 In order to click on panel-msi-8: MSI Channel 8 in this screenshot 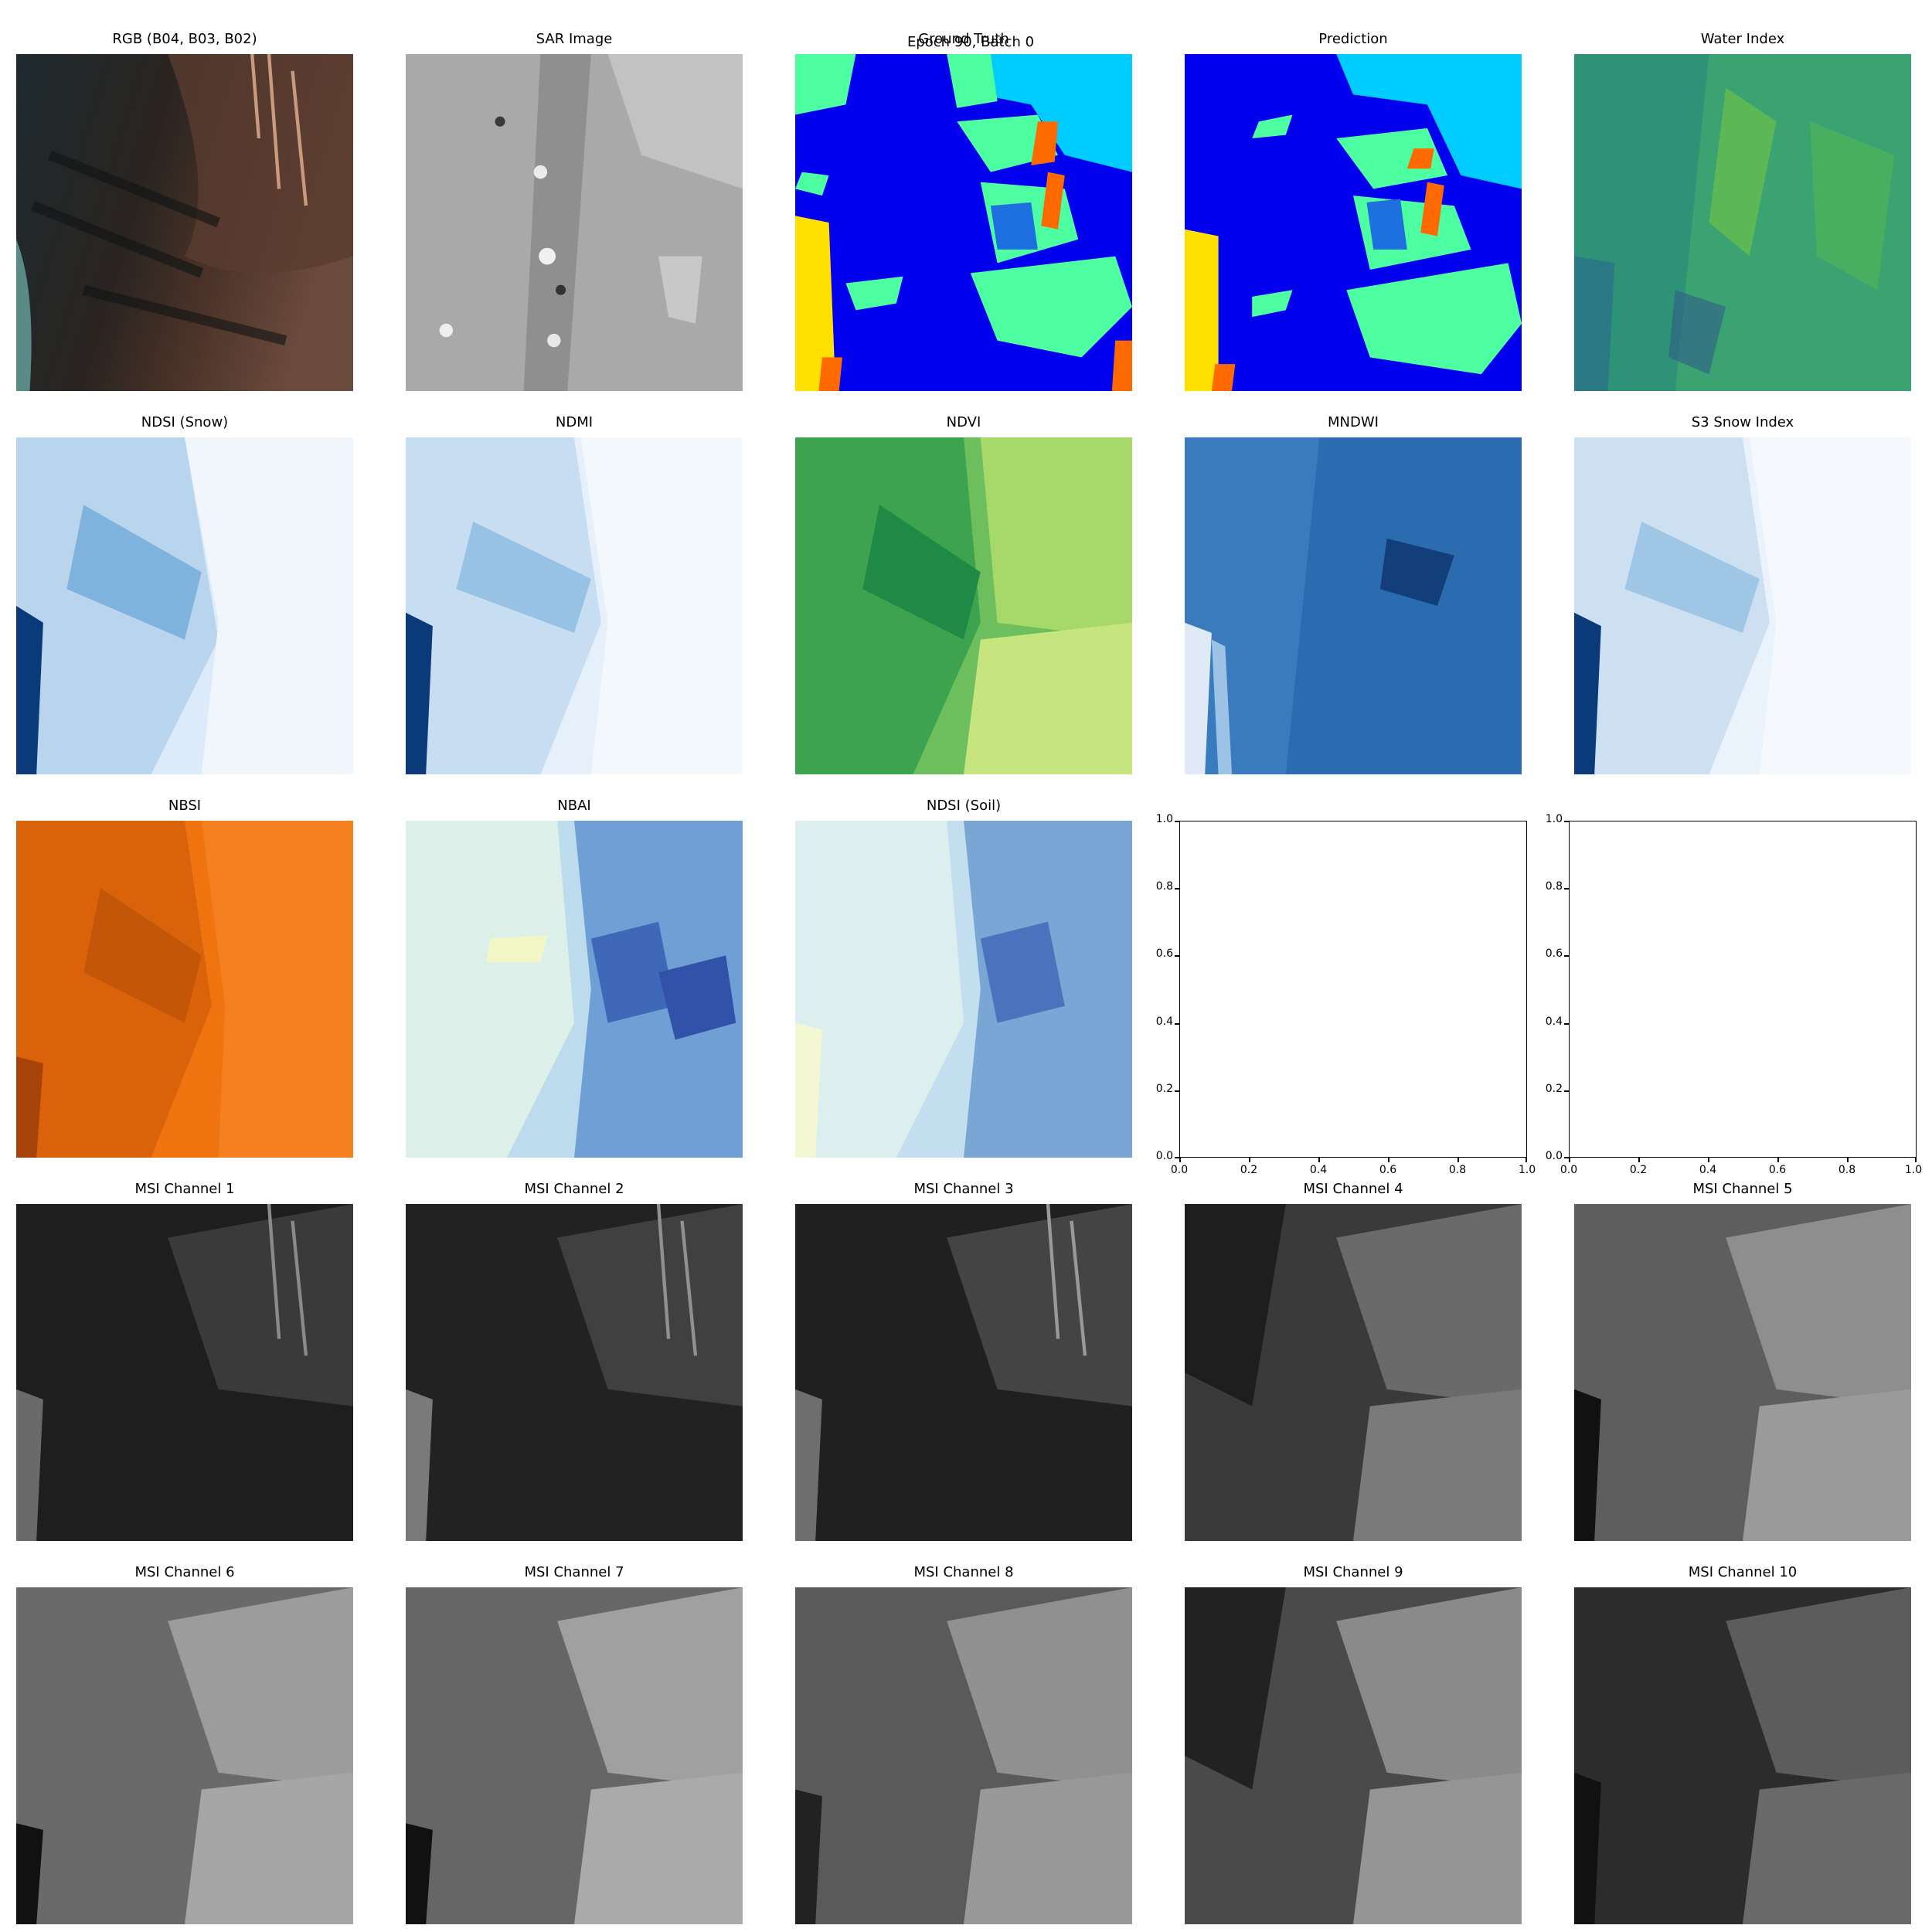, I will do `click(964, 1744)`.